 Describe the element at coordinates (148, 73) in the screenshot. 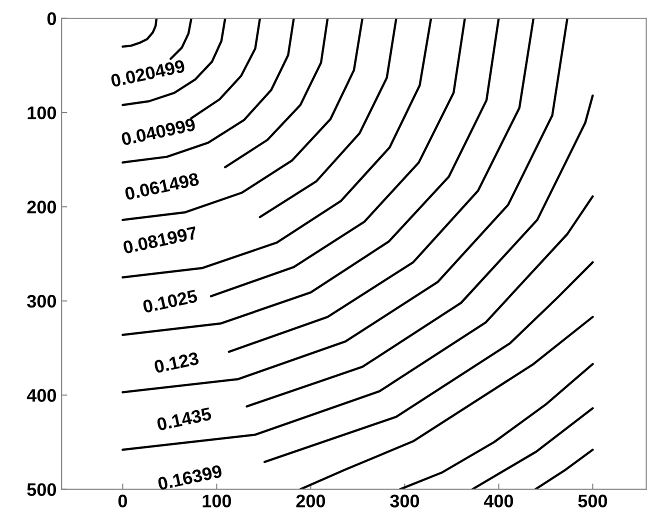

I see `annotation: 0.020499` at that location.